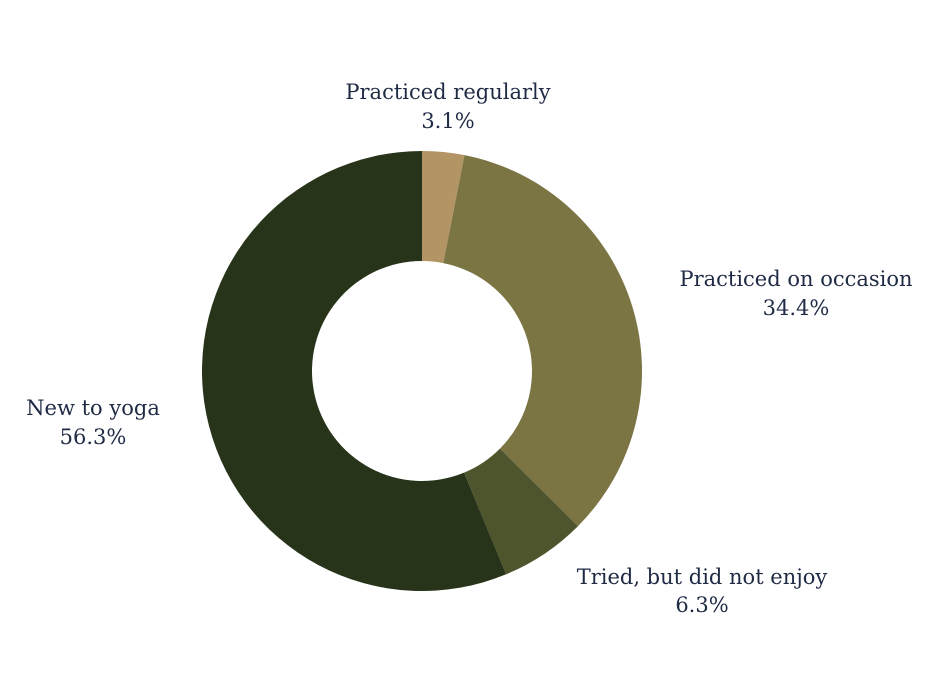 The height and width of the screenshot is (700, 940). What do you see at coordinates (447, 121) in the screenshot?
I see `slice-value-practiced-regularly: 3.1%` at bounding box center [447, 121].